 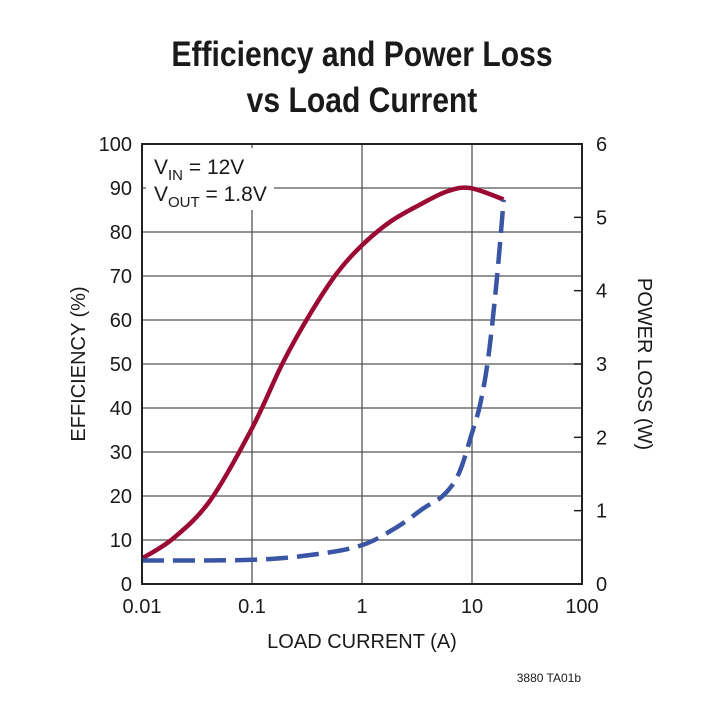 What do you see at coordinates (362, 100) in the screenshot?
I see `chart-title-line-2: vs Load Current` at bounding box center [362, 100].